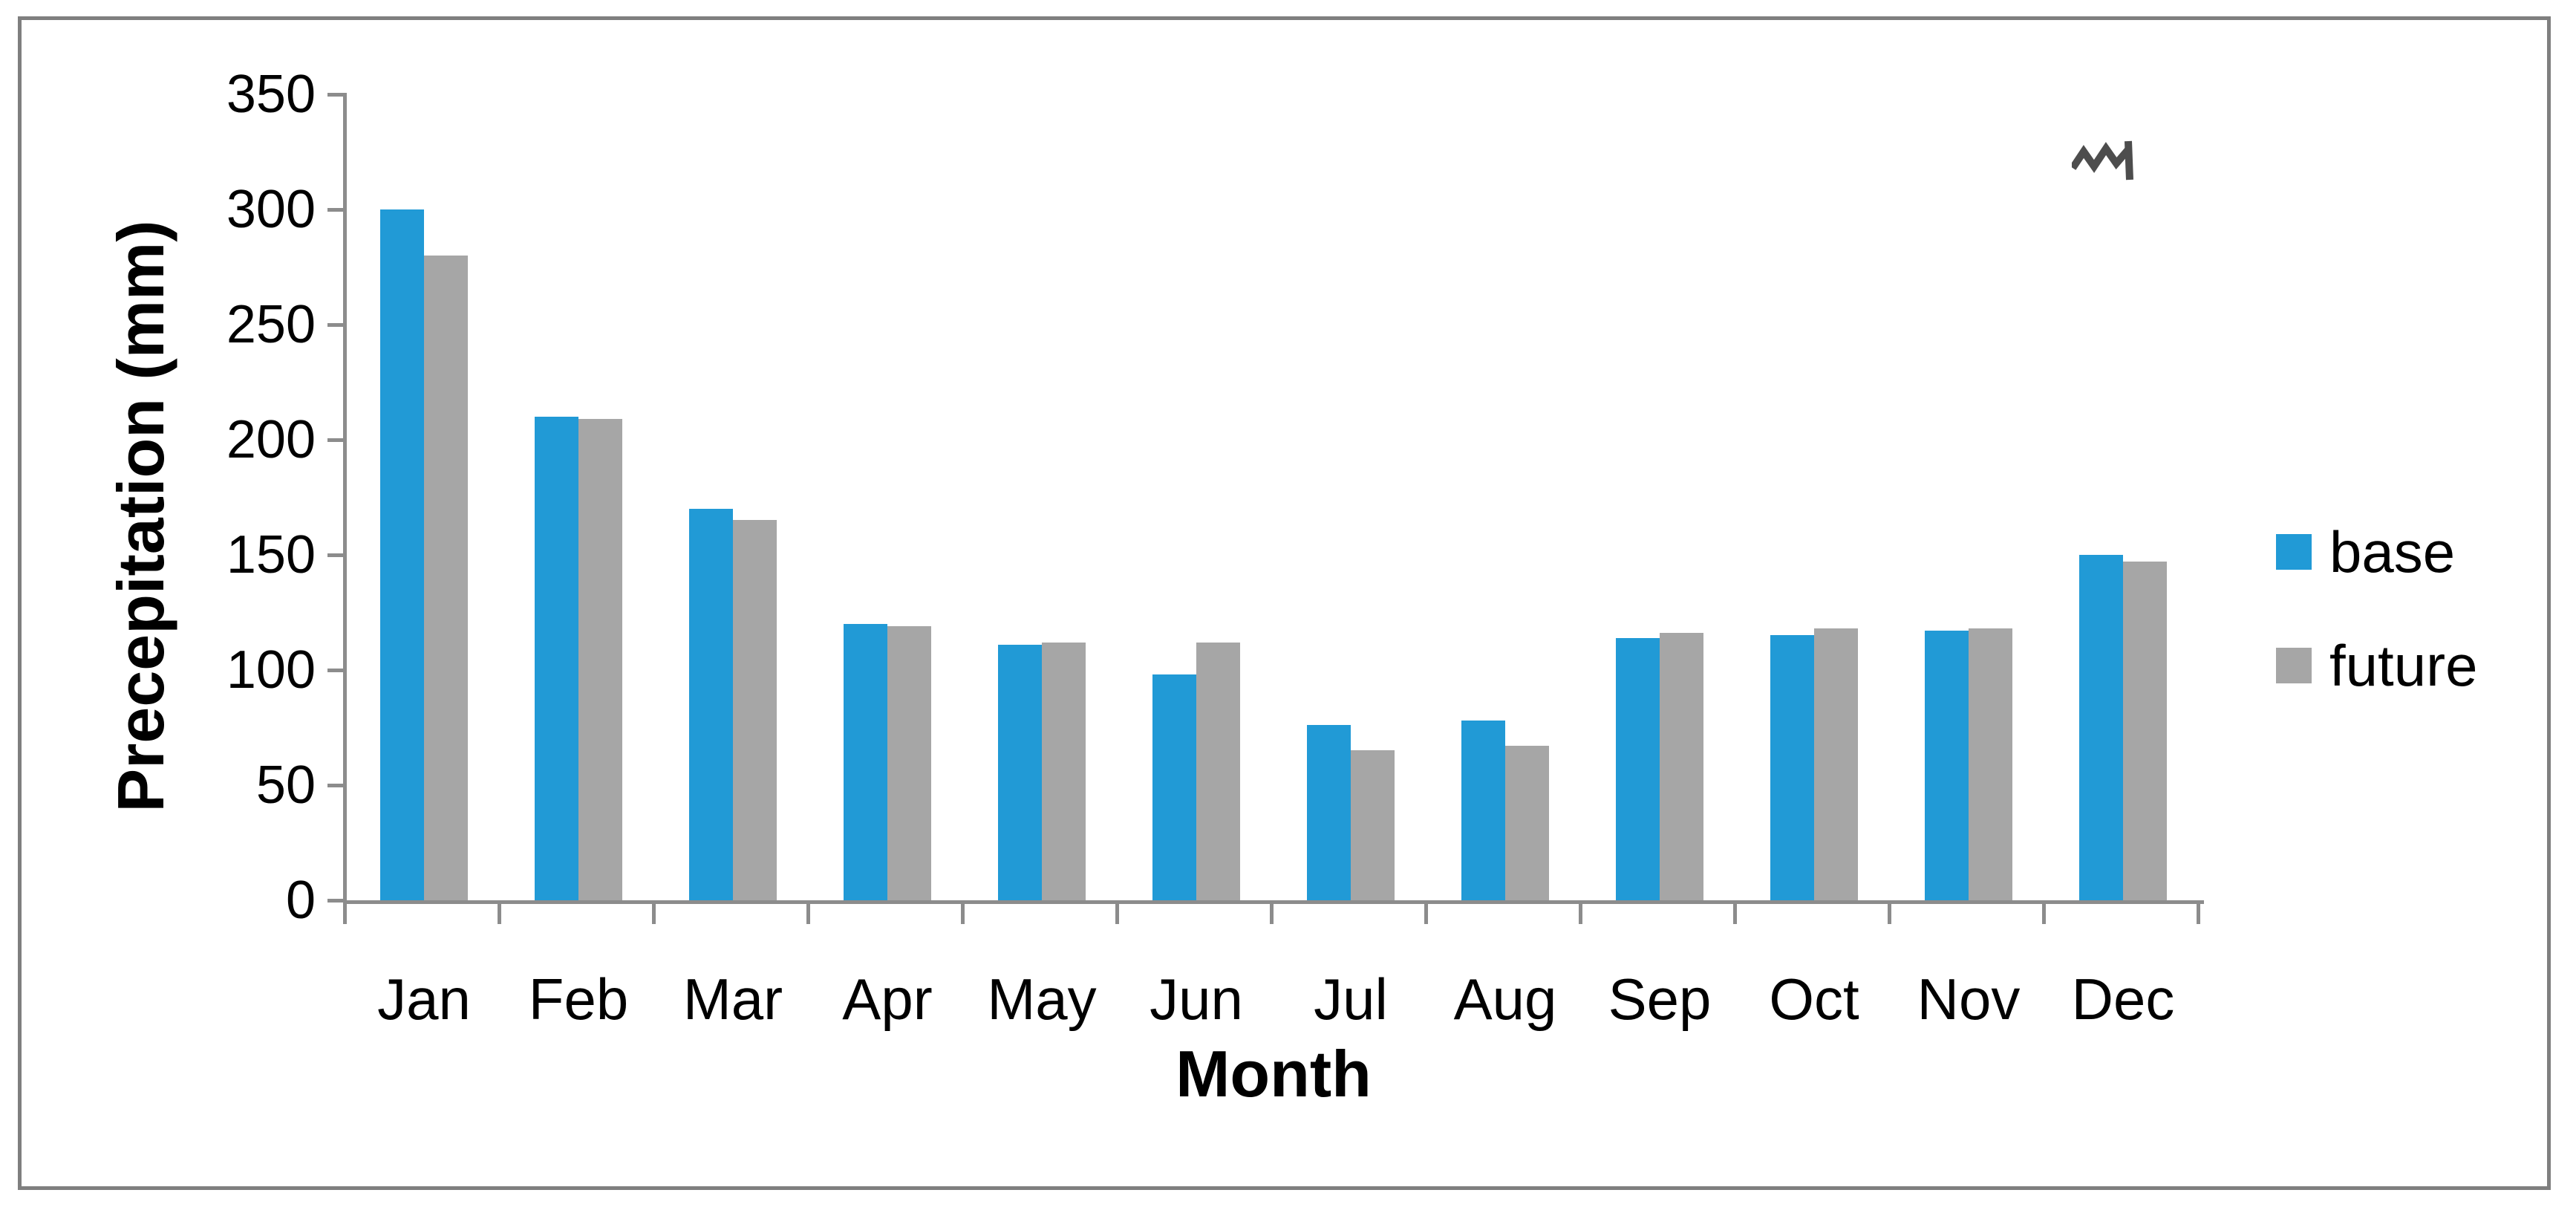  I want to click on bar-jan-base, so click(402, 555).